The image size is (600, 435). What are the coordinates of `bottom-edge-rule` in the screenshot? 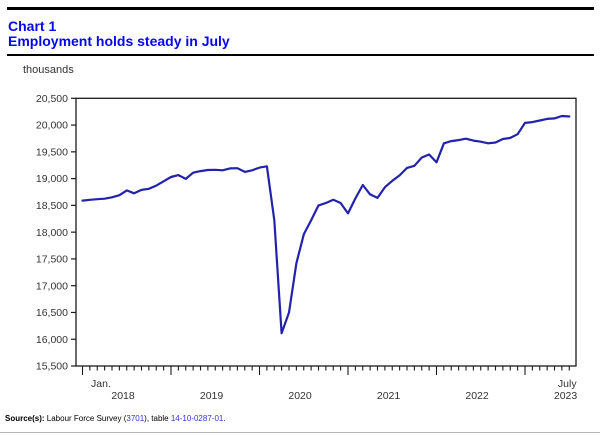 It's located at (300, 432).